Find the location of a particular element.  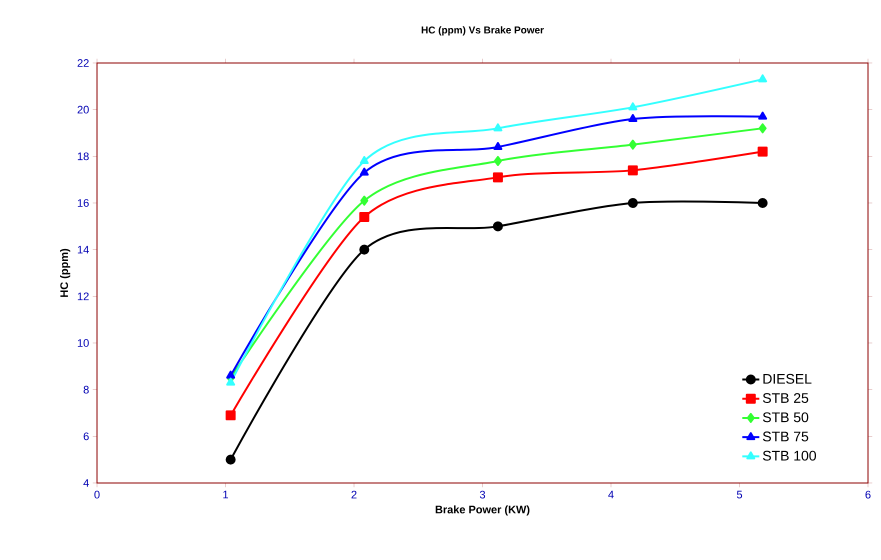

y-tick-label: 16 is located at coordinates (83, 203).